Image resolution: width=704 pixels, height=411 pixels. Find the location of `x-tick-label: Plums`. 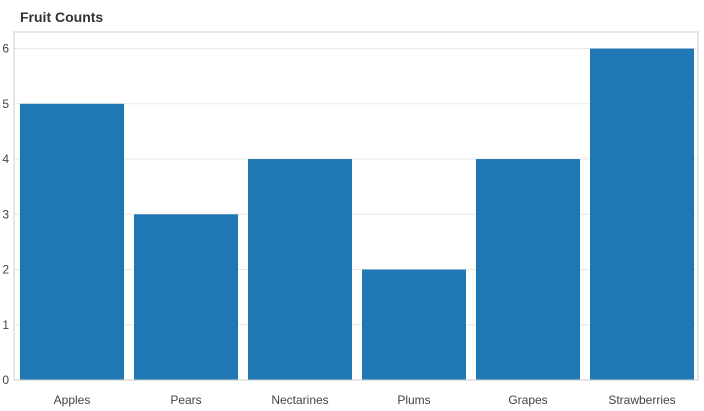

x-tick-label: Plums is located at coordinates (413, 400).